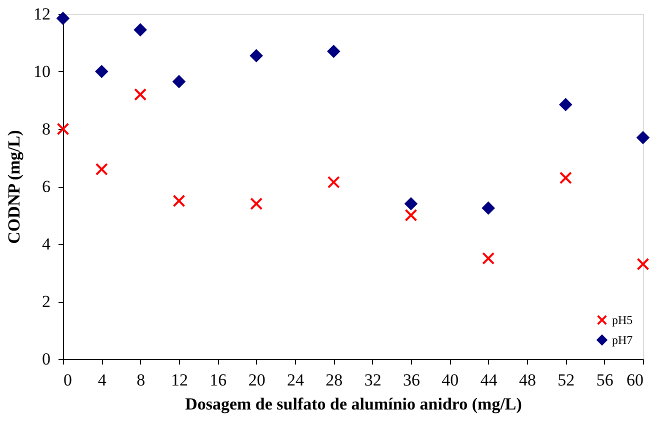 This screenshot has height=445, width=670. Describe the element at coordinates (257, 380) in the screenshot. I see `x-tick-label: 20` at that location.